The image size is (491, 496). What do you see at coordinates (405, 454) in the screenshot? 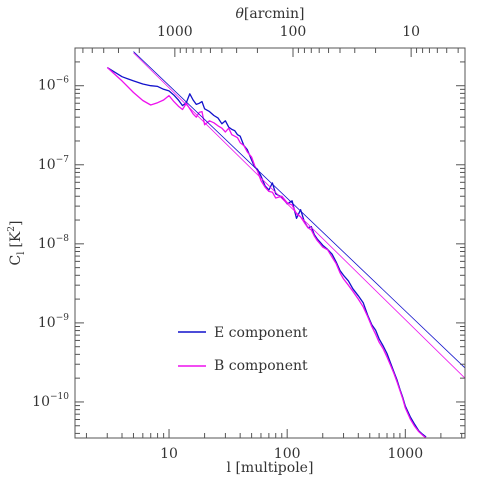
I see `x-tick-label: 1000` at bounding box center [405, 454].